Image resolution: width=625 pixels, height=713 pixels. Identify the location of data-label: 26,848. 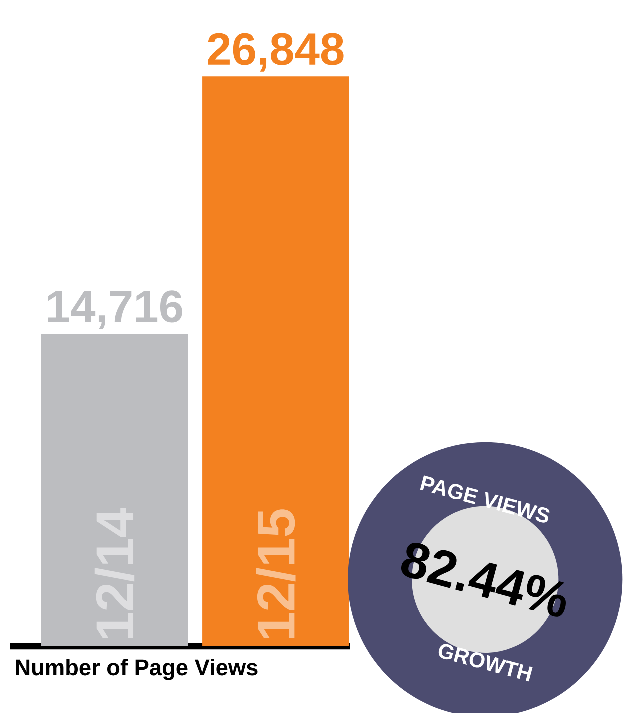
(276, 52).